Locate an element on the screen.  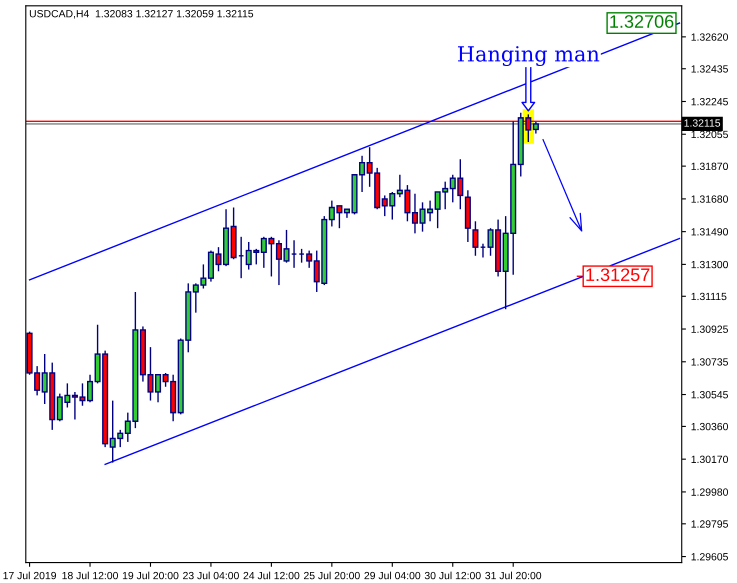
y-tick-label: 1.32435 is located at coordinates (710, 69).